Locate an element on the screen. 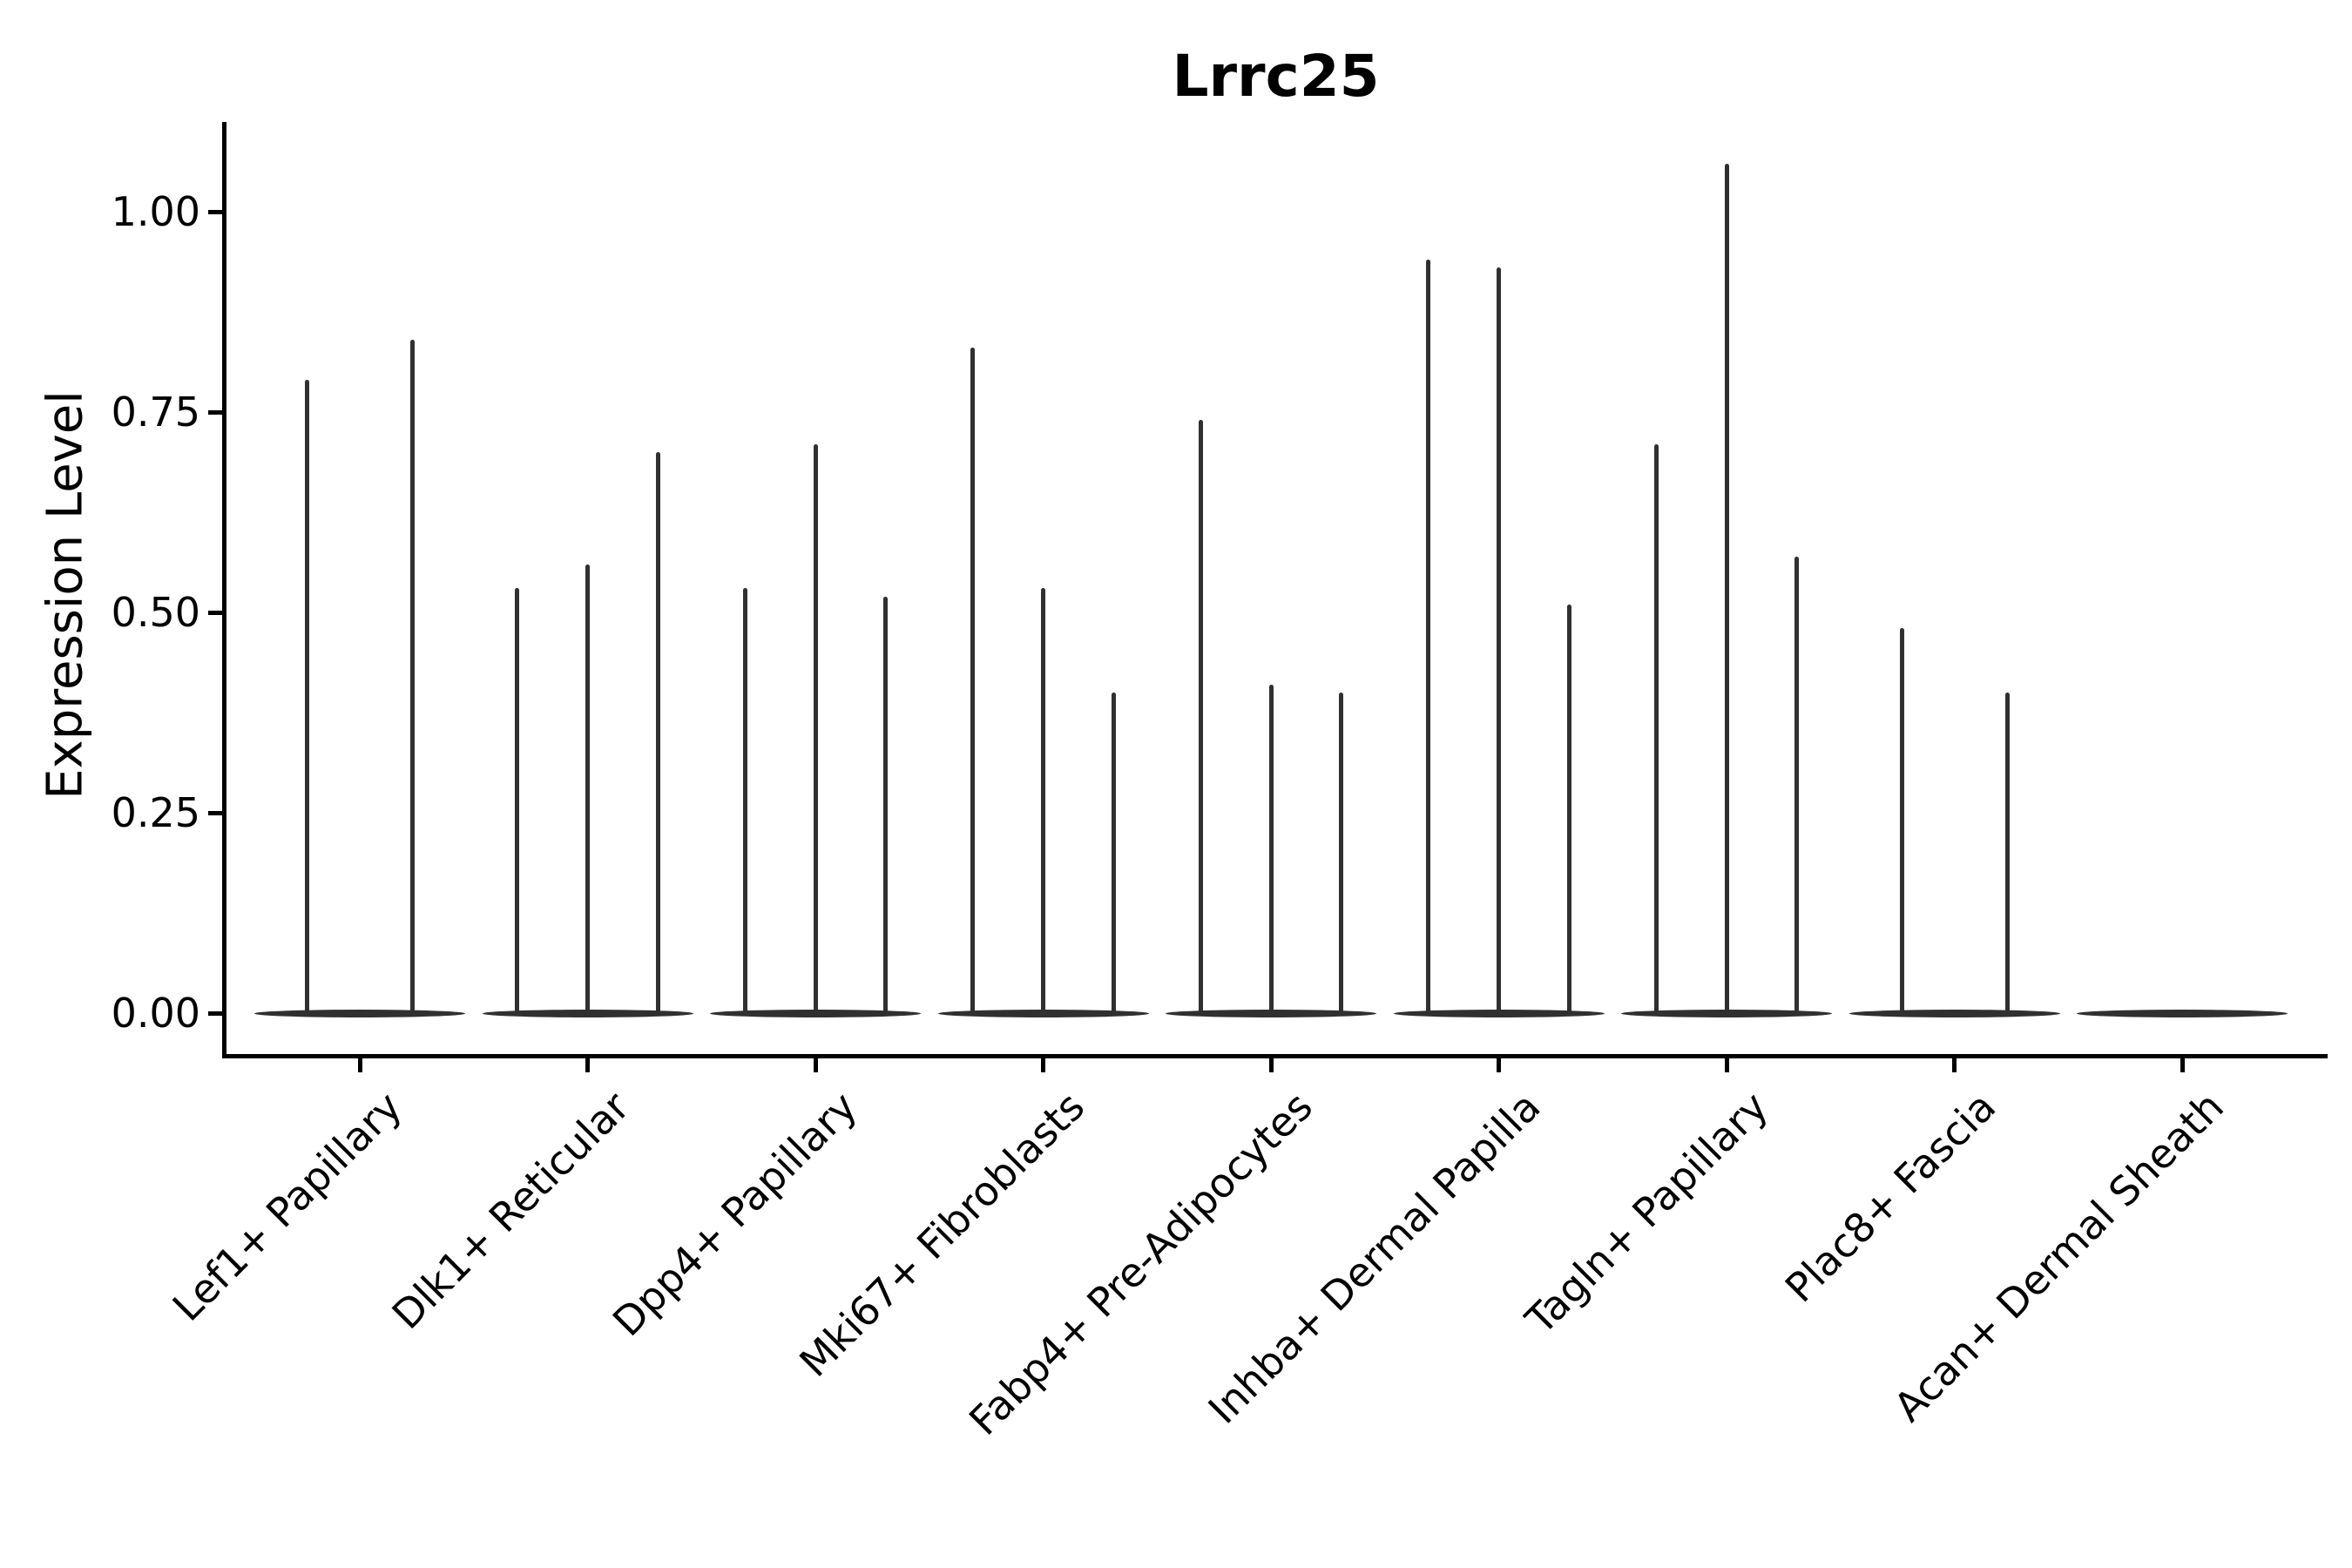 The width and height of the screenshot is (2352, 1568). x-tick-label: Lef1+ Papillary is located at coordinates (287, 1206).